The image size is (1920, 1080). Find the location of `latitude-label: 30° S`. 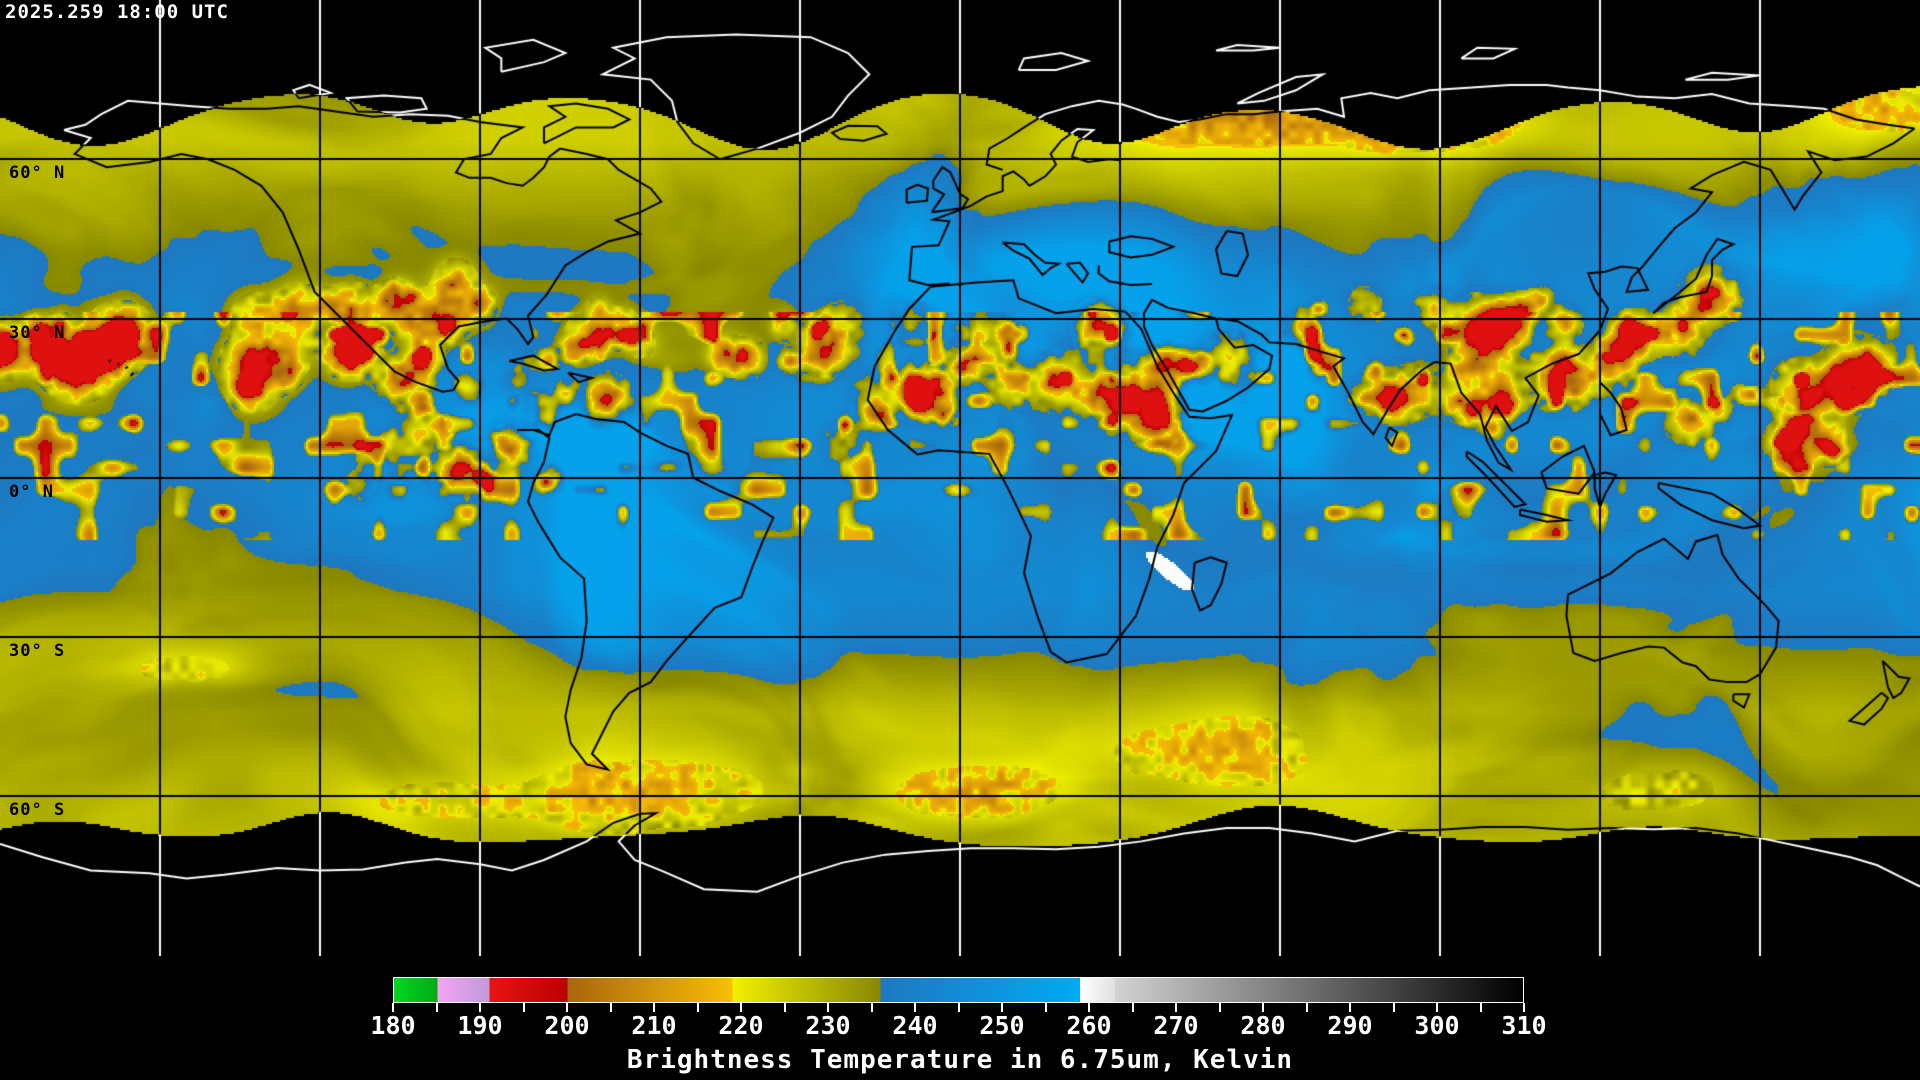

latitude-label: 30° S is located at coordinates (37, 651).